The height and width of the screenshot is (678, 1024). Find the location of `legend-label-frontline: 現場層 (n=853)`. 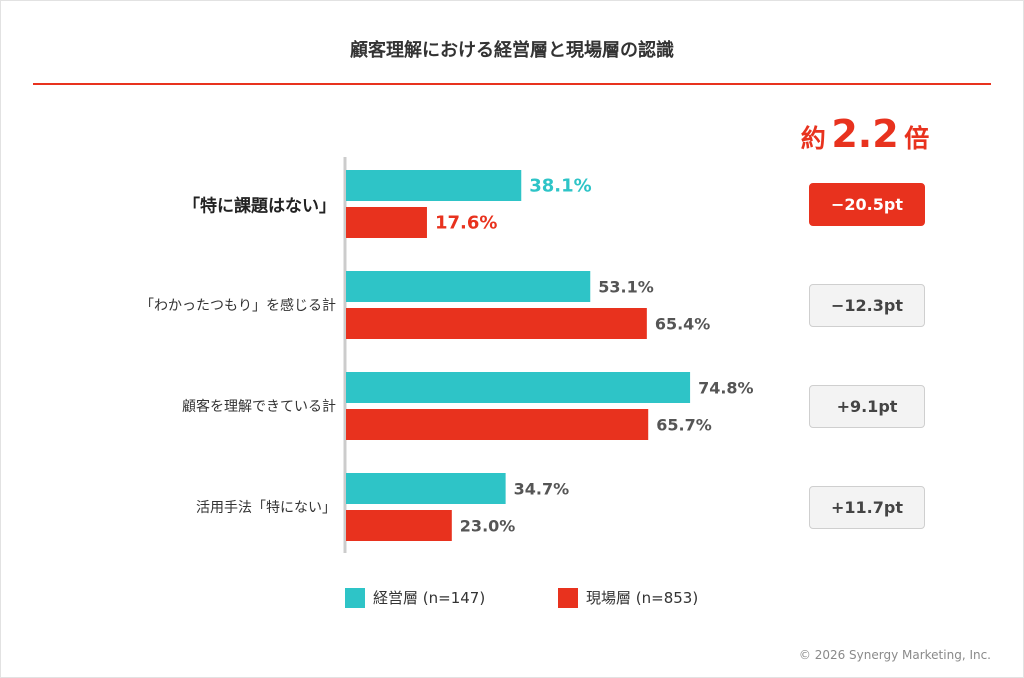

legend-label-frontline: 現場層 (n=853) is located at coordinates (642, 598).